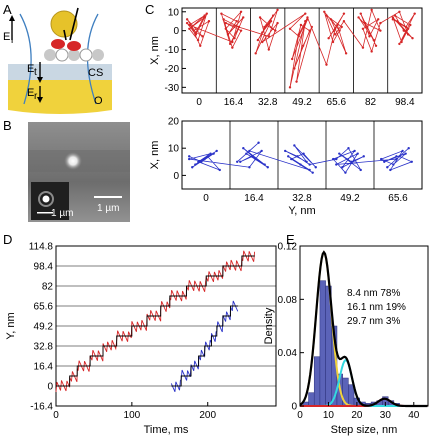 This screenshot has width=434, height=440. Describe the element at coordinates (108, 197) in the screenshot. I see `scalebar` at that location.